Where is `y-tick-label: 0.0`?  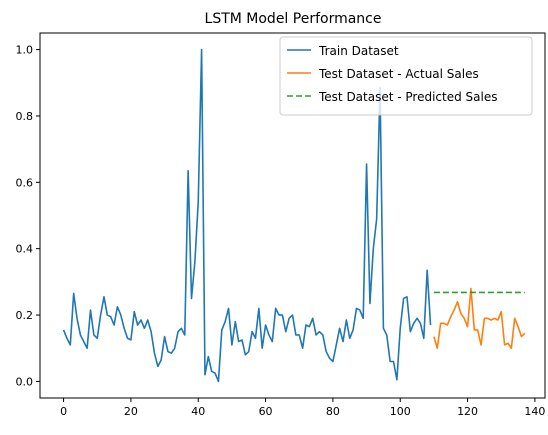
y-tick-label: 0.0 is located at coordinates (25, 381).